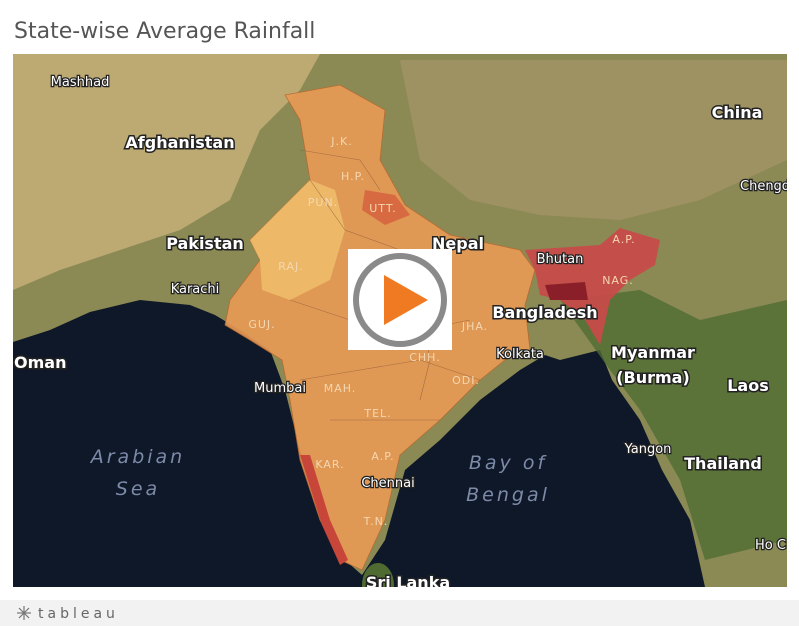 The width and height of the screenshot is (799, 626). What do you see at coordinates (340, 388) in the screenshot?
I see `state-label: MAH.` at bounding box center [340, 388].